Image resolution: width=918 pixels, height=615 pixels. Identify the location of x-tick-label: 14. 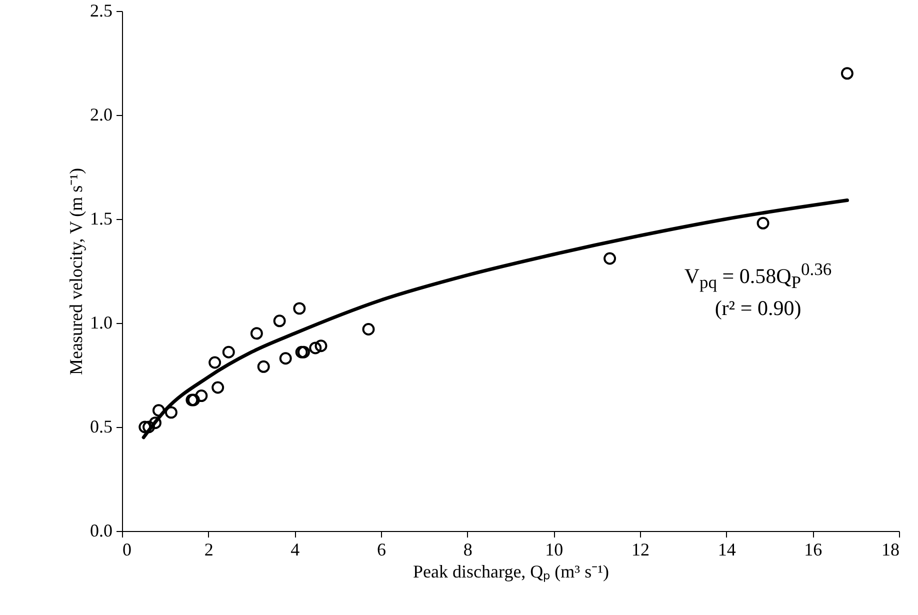
(727, 550).